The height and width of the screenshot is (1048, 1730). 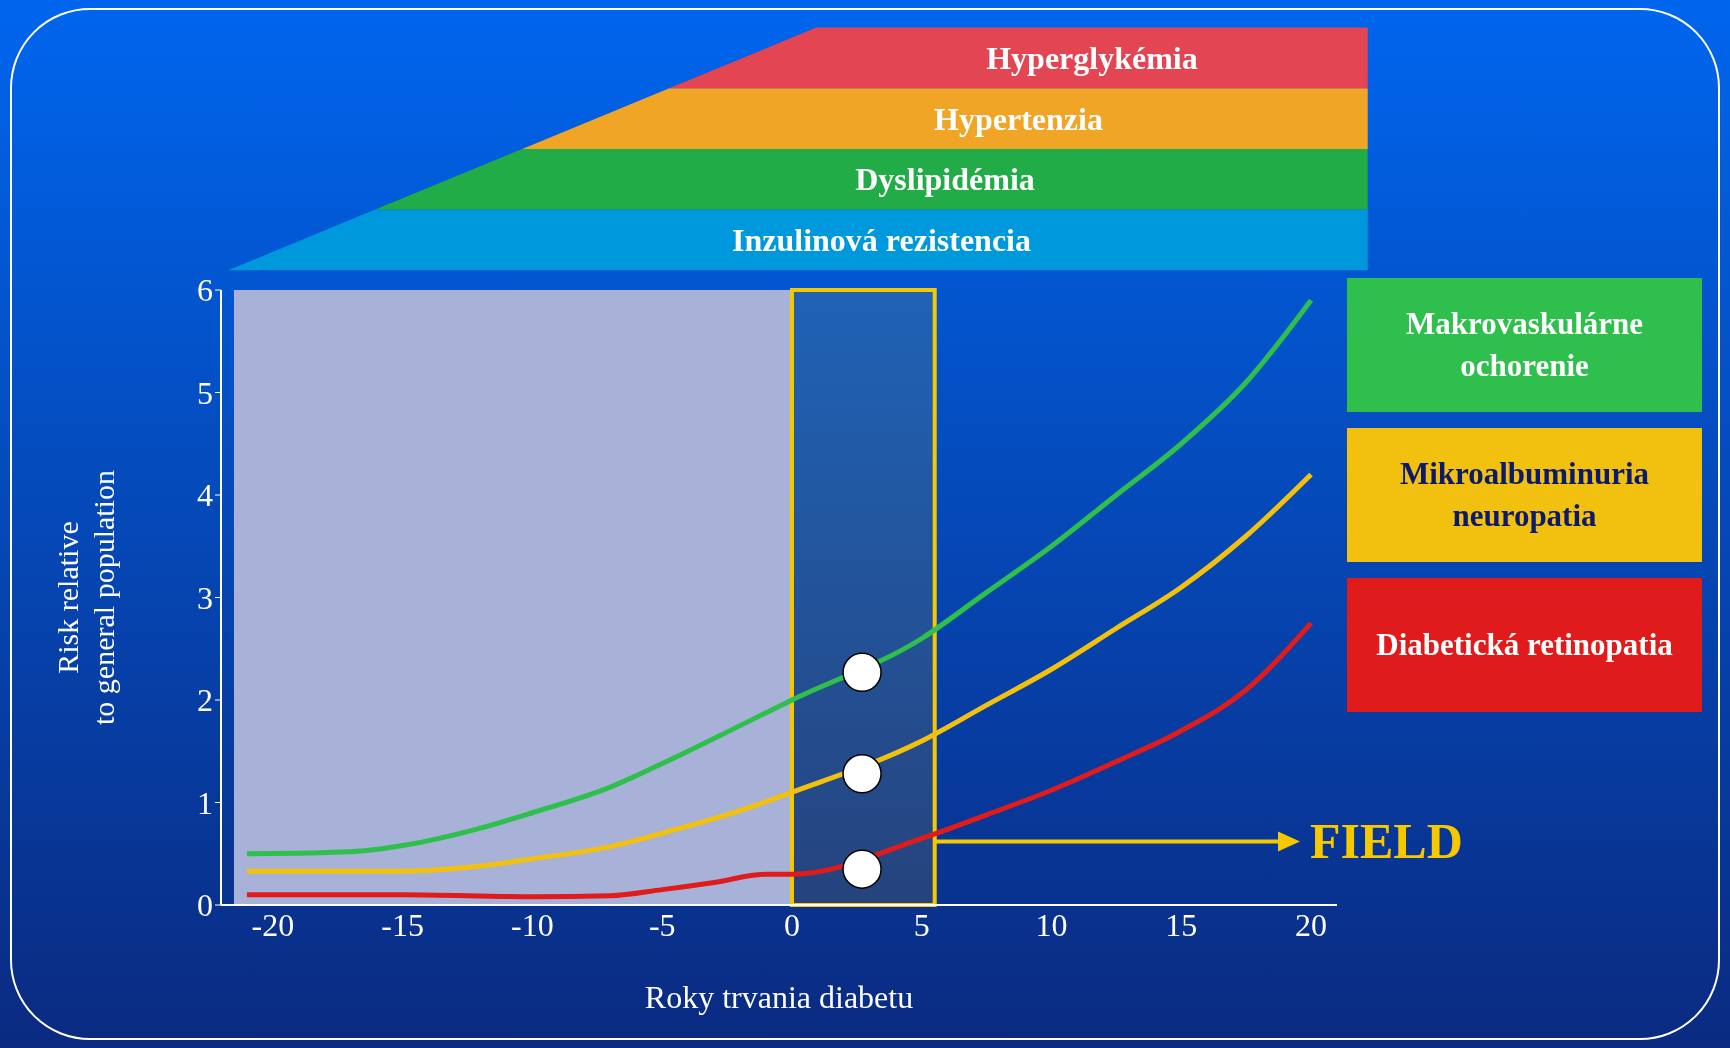 What do you see at coordinates (1018, 118) in the screenshot?
I see `text: Hypertenzia` at bounding box center [1018, 118].